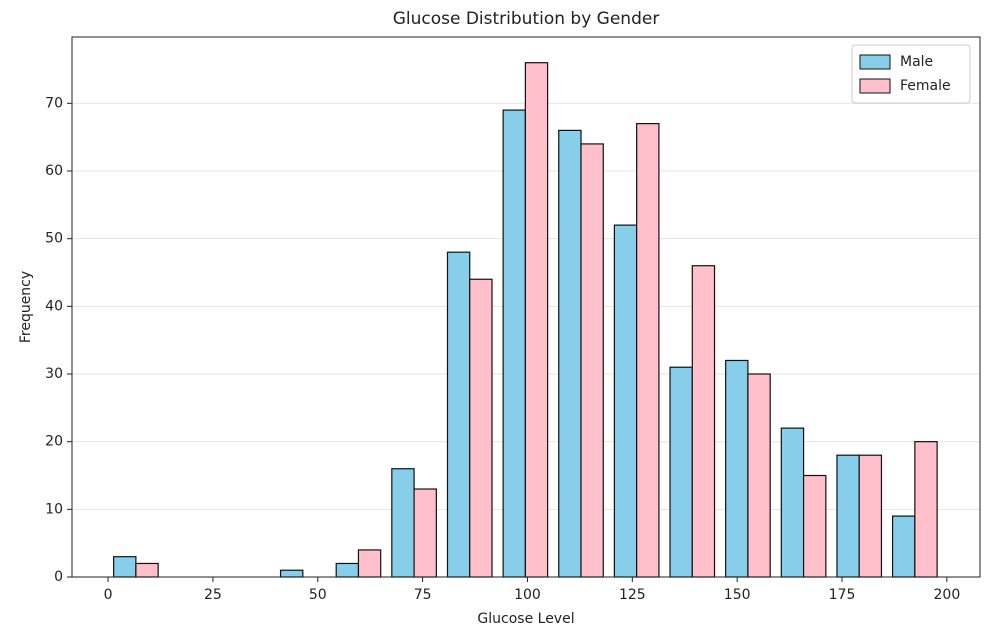  Describe the element at coordinates (632, 595) in the screenshot. I see `x-tick-label: 125` at that location.